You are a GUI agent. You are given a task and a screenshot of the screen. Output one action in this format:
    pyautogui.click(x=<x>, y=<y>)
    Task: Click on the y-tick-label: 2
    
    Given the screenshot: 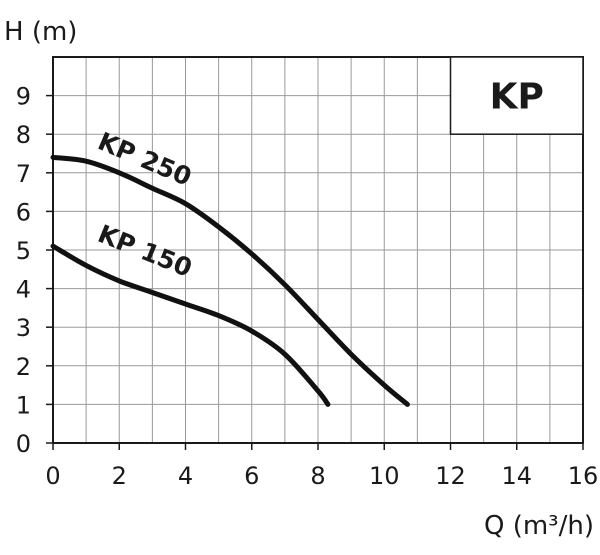 What is the action you would take?
    pyautogui.click(x=23, y=367)
    